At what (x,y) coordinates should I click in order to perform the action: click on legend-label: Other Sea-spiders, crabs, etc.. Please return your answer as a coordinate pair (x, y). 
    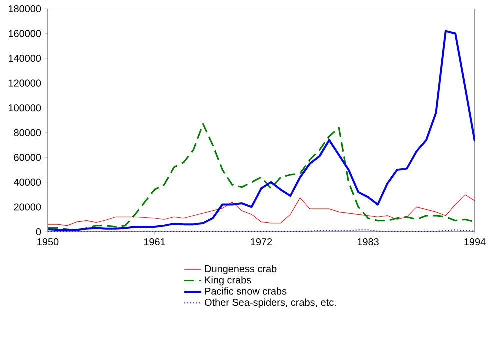
    Looking at the image, I should click on (270, 303).